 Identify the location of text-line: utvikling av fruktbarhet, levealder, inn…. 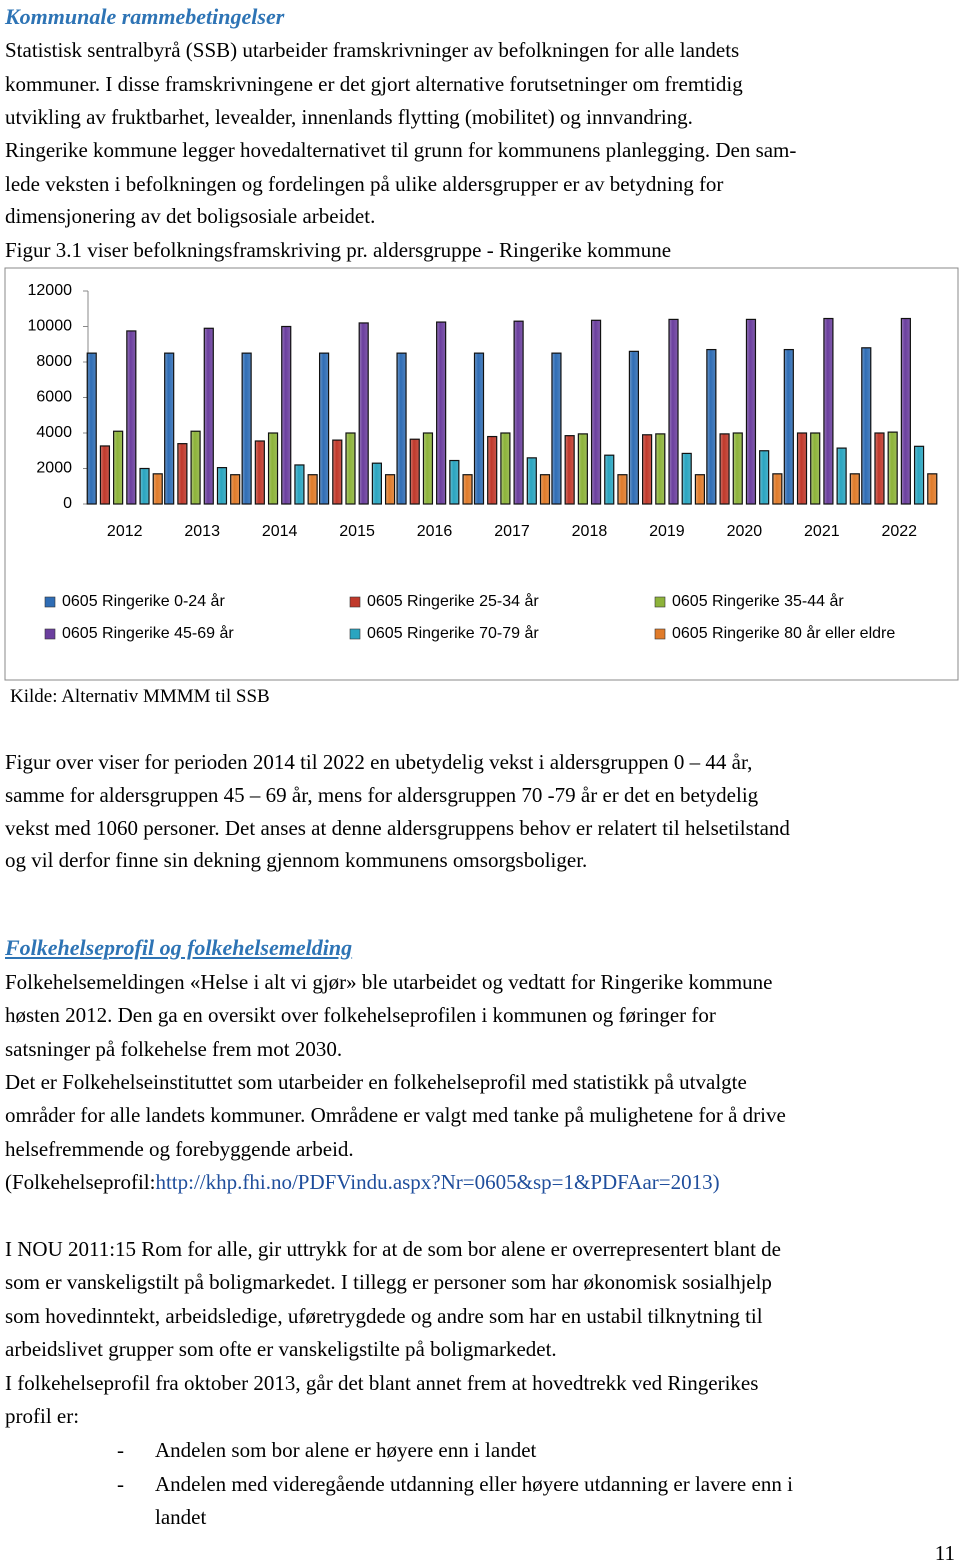
(349, 117).